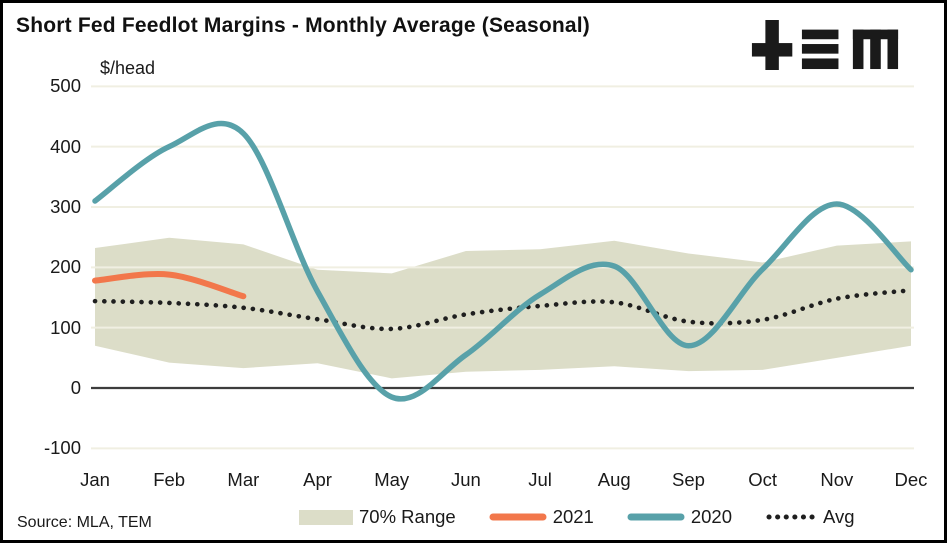 The image size is (947, 543). I want to click on legend-item-70-range: 70% Range, so click(377, 517).